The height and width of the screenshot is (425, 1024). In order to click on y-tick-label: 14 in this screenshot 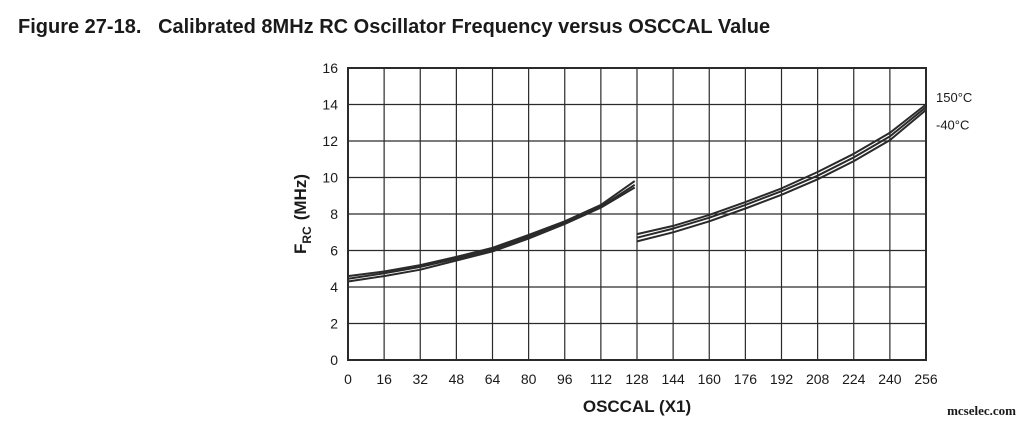, I will do `click(330, 105)`.